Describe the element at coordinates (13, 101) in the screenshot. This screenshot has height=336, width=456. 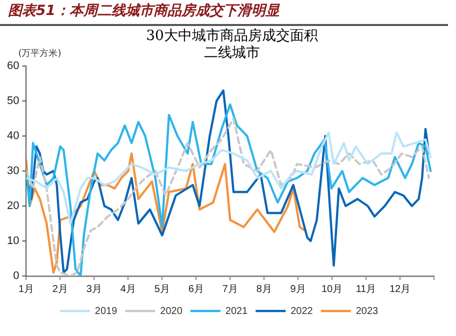
I see `y-tick-label: 50` at that location.